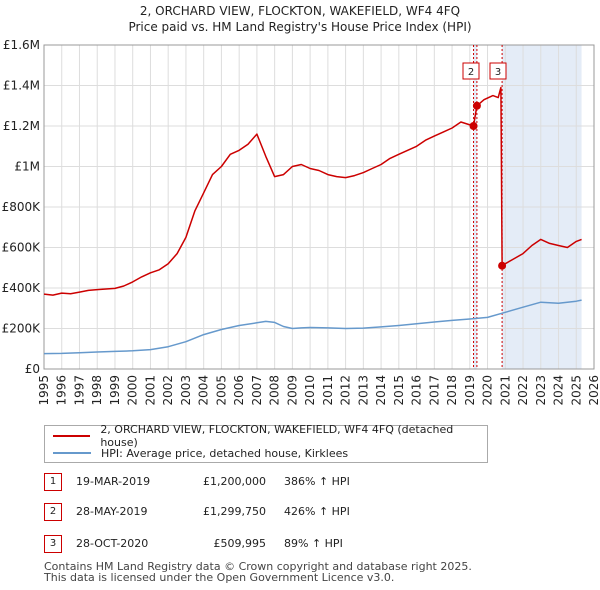  What do you see at coordinates (133, 390) in the screenshot?
I see `x-tick-label: 2000` at bounding box center [133, 390].